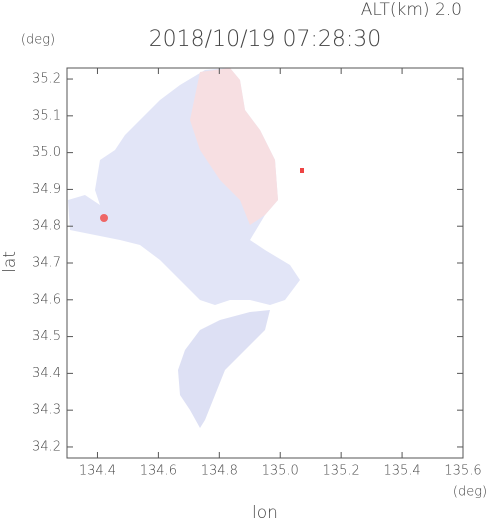  What do you see at coordinates (46, 263) in the screenshot?
I see `y-tick-label: 34.7` at bounding box center [46, 263].